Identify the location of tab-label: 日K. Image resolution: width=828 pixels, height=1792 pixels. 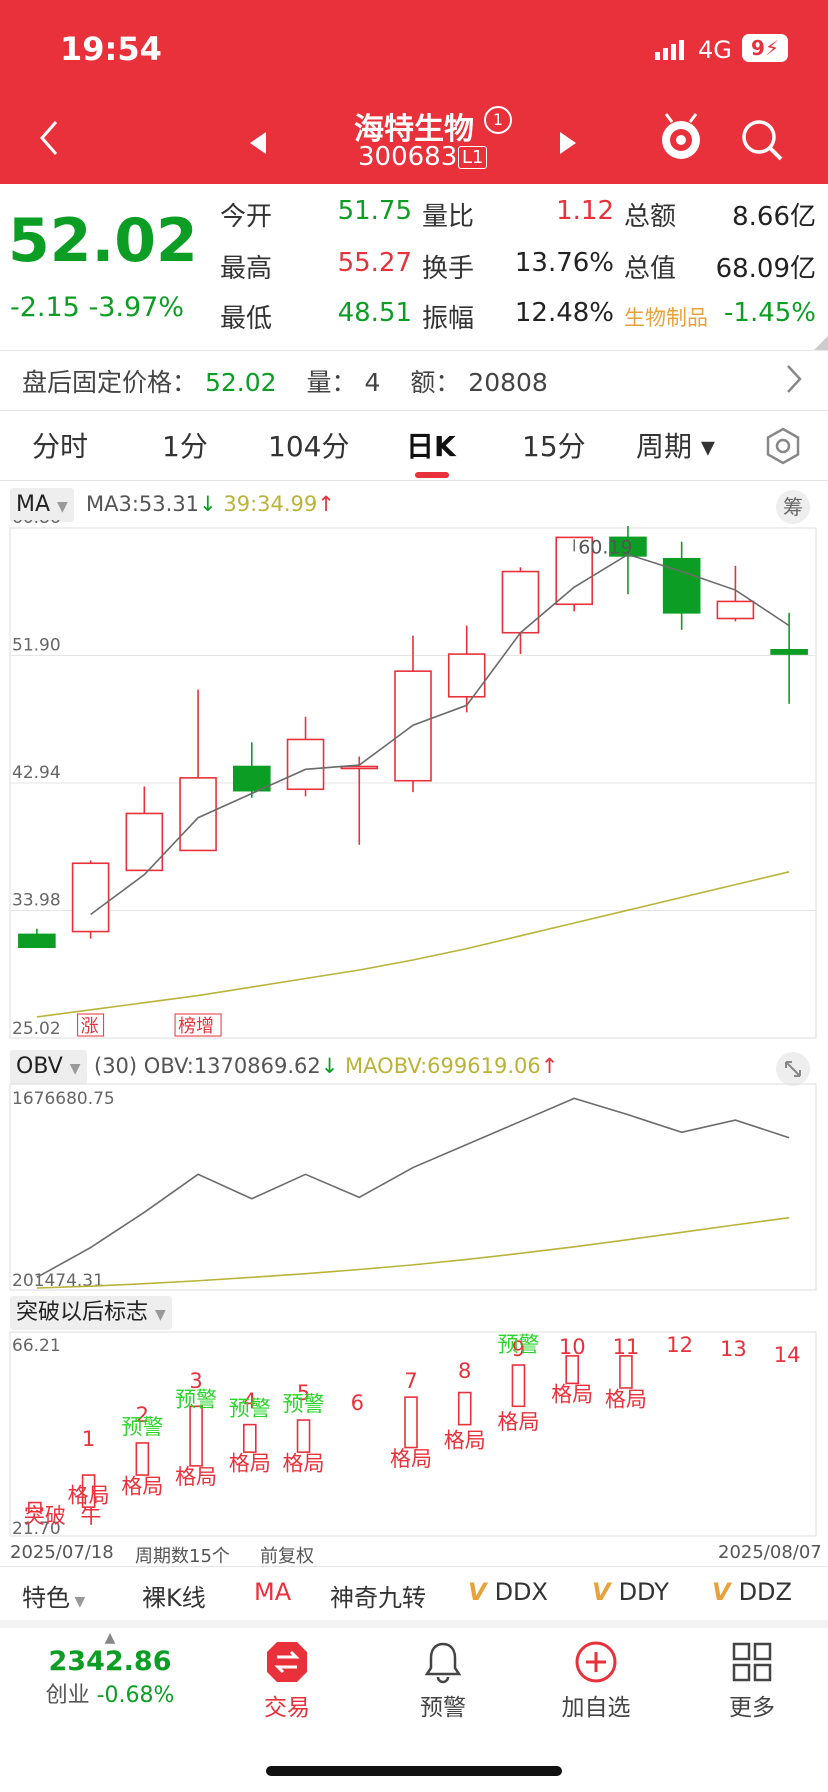
(431, 446).